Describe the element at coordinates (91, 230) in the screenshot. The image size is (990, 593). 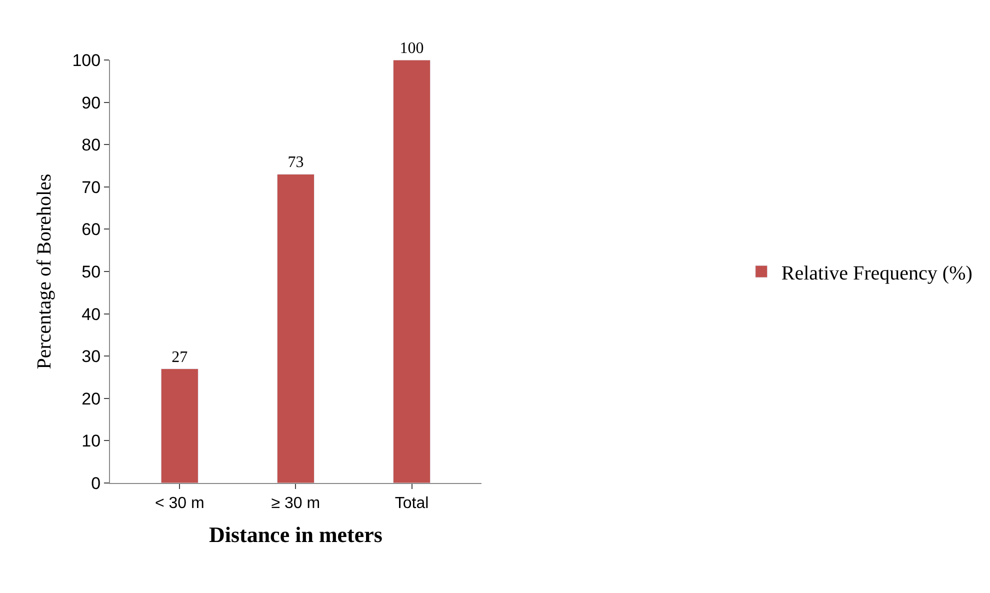
I see `y-tick-label: 60` at that location.